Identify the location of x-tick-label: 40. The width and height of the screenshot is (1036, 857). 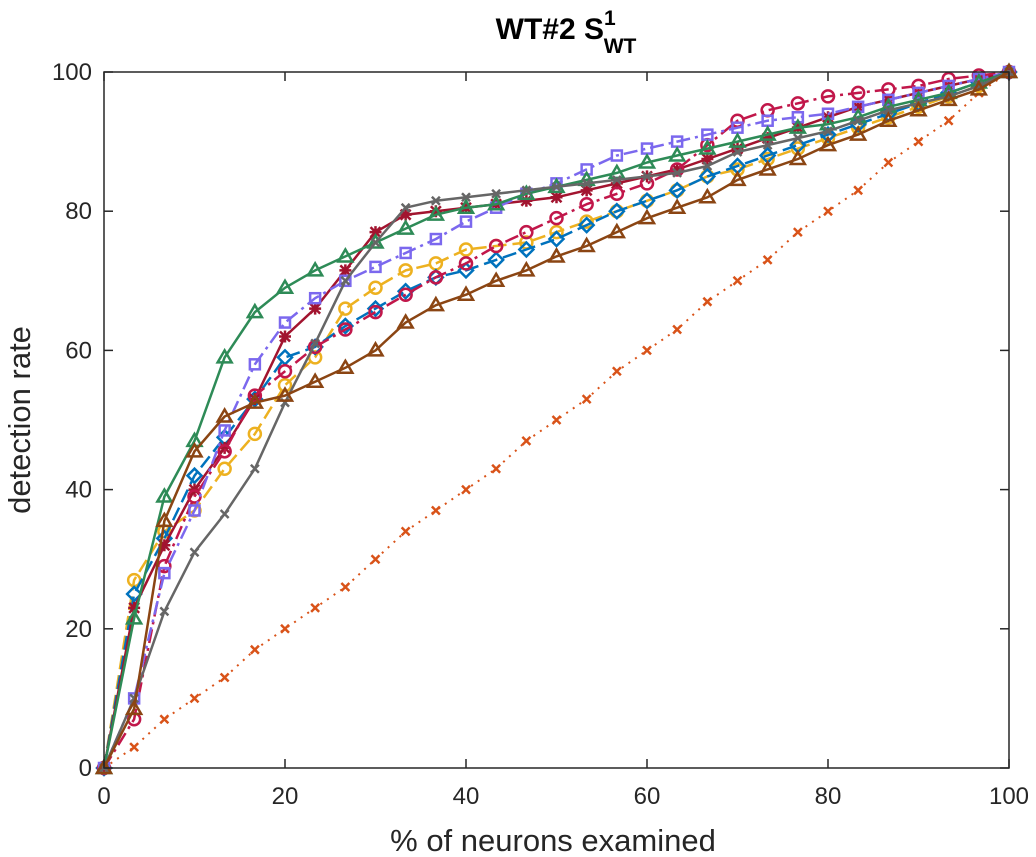
(466, 796).